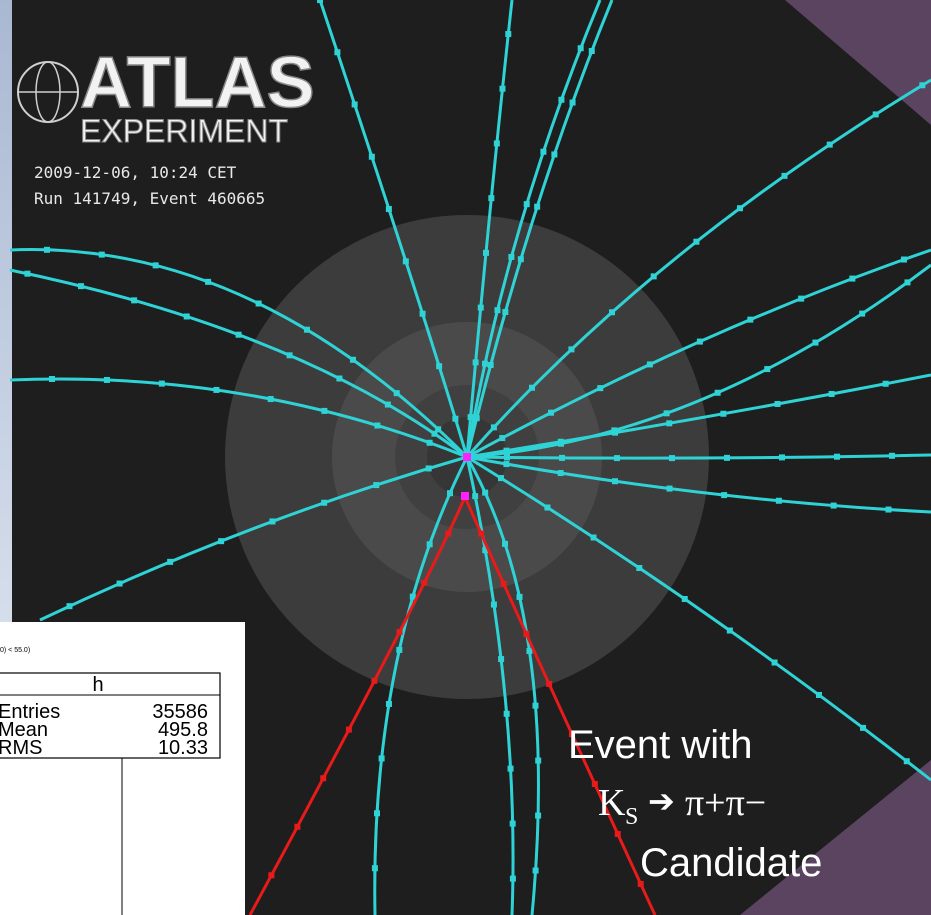 The image size is (931, 915). I want to click on hist-name: h, so click(97, 685).